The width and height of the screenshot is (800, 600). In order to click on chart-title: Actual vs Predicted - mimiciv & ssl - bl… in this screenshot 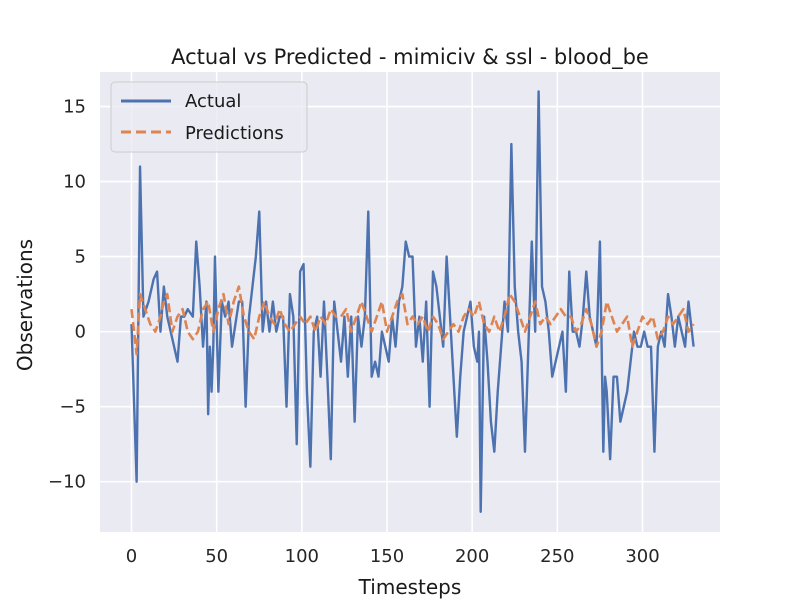, I will do `click(410, 57)`.